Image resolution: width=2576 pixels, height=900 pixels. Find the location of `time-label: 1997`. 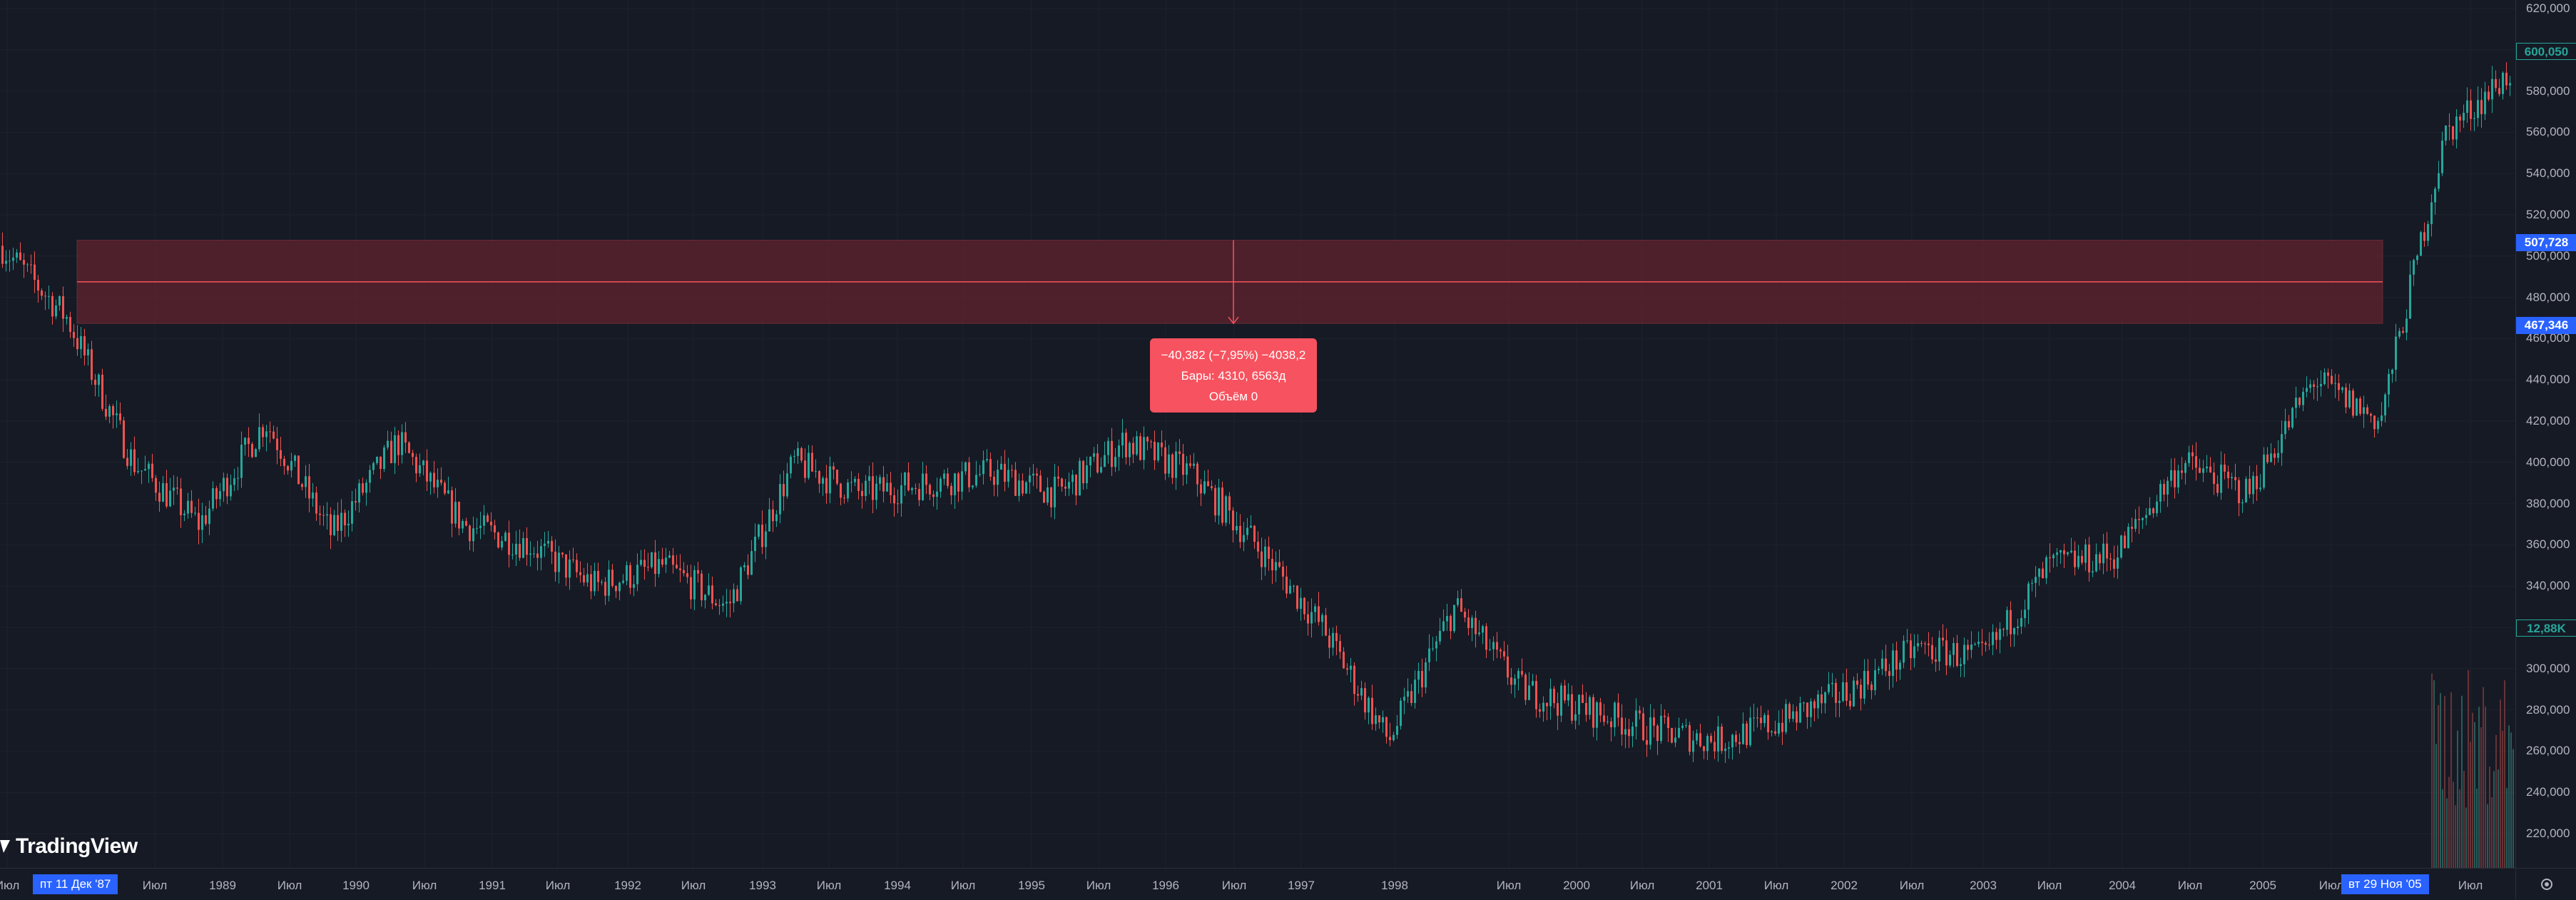

time-label: 1997 is located at coordinates (1301, 886).